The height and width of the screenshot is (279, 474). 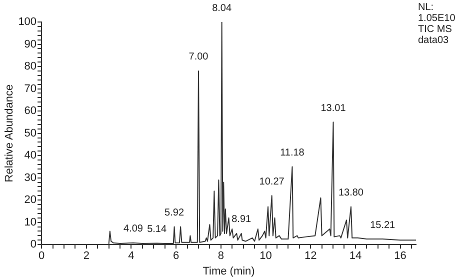 I want to click on annotation: 13.01, so click(x=333, y=108).